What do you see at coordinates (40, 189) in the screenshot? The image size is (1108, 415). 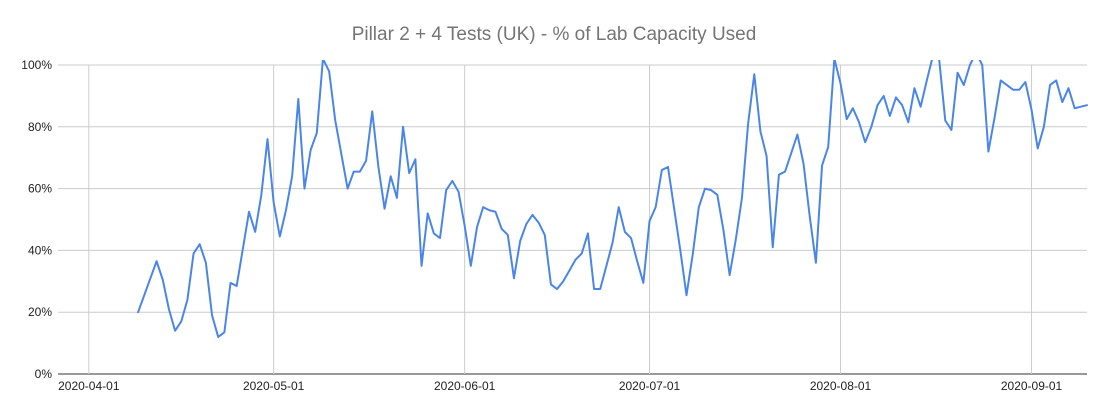 I see `y-tick-label: 60%` at bounding box center [40, 189].